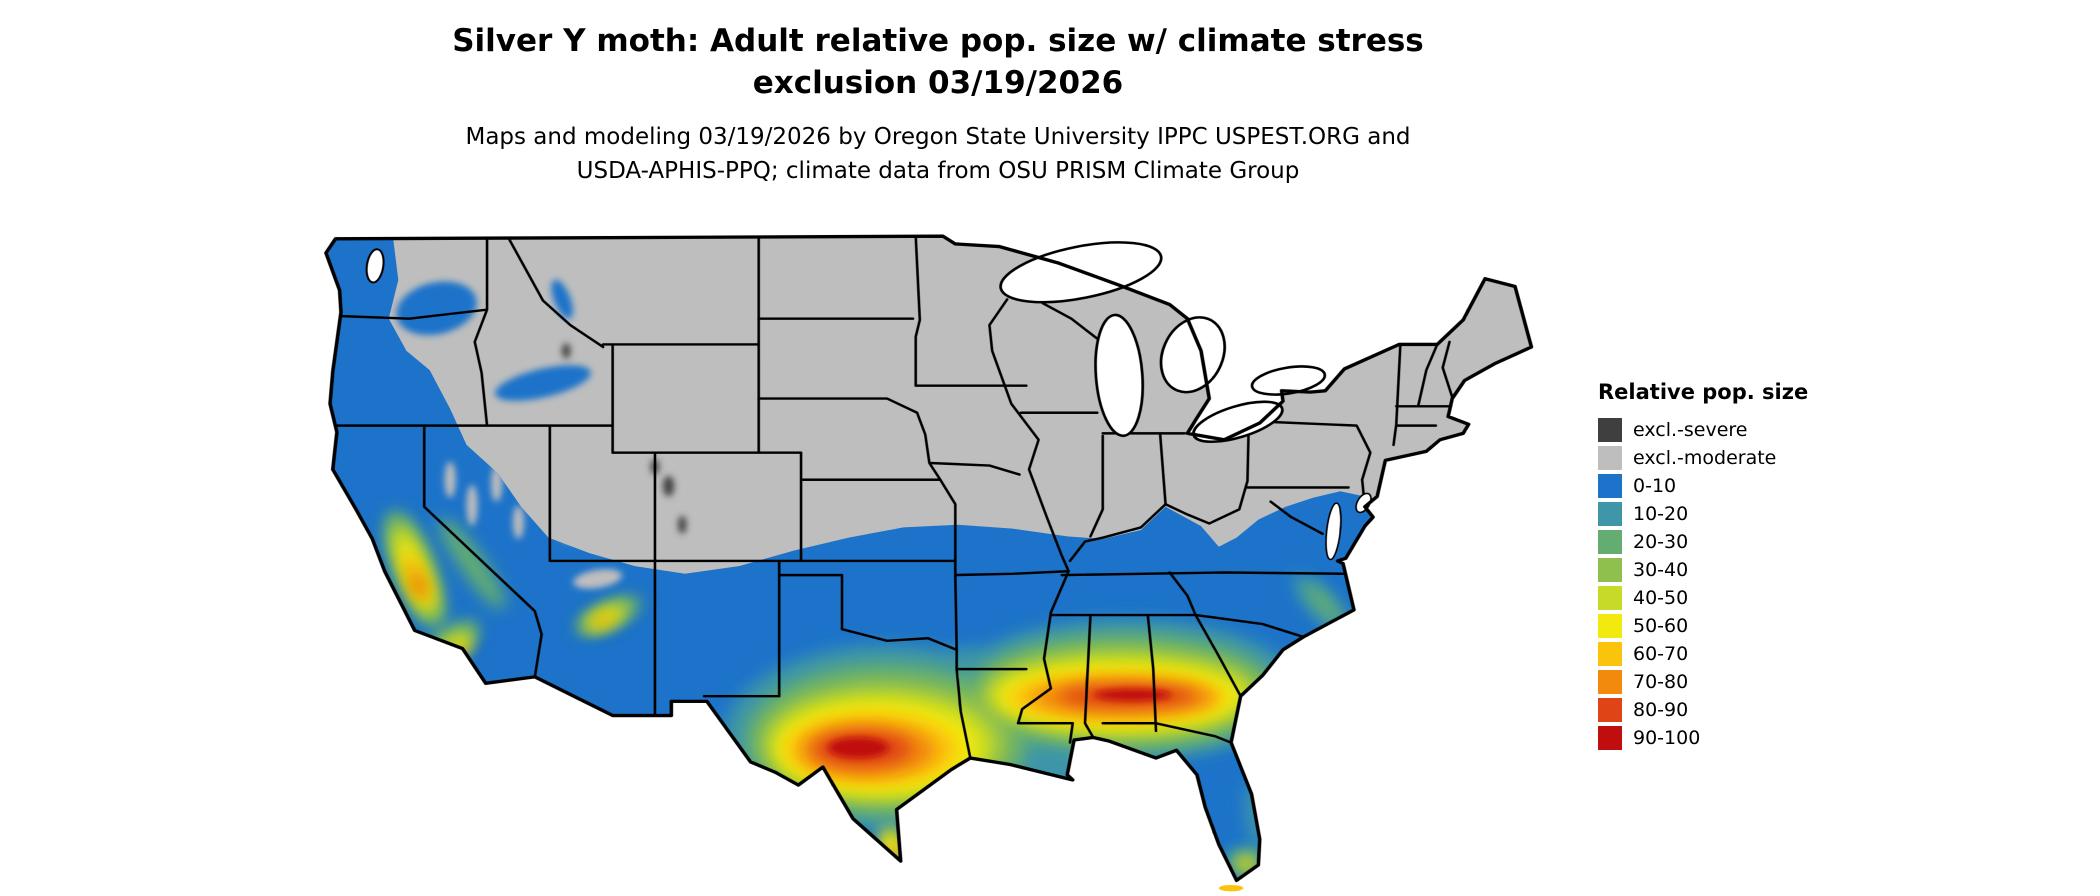 Image resolution: width=2100 pixels, height=896 pixels. Describe the element at coordinates (1119, 375) in the screenshot. I see `lake-michigan-icon` at that location.